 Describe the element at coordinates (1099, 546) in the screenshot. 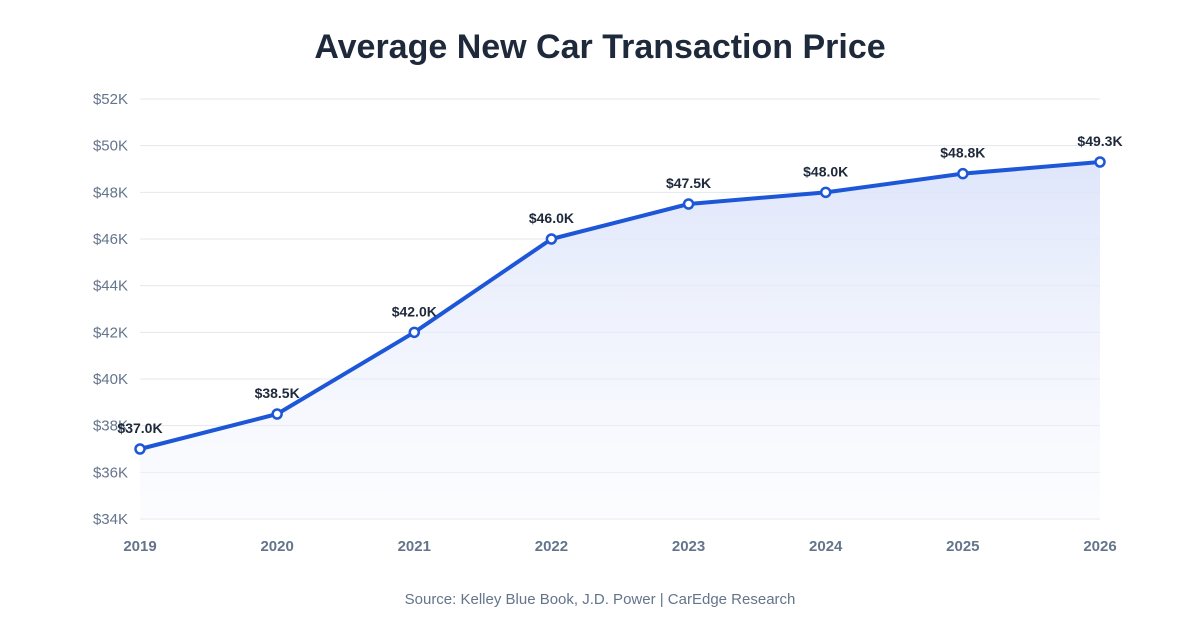

I see `x-tick-label: 2026` at that location.